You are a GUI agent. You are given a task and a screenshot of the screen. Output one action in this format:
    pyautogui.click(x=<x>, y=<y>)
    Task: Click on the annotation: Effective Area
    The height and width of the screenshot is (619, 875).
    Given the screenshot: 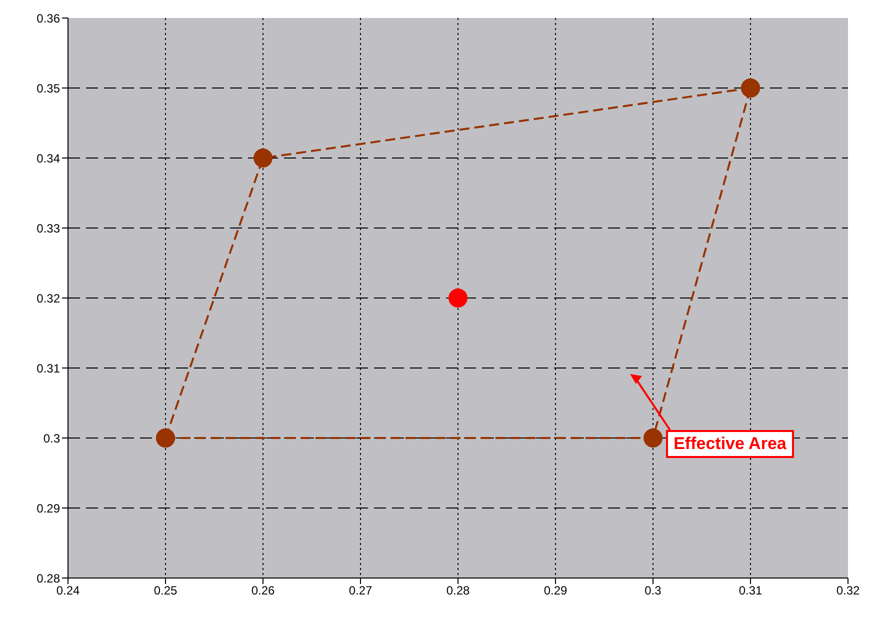 What is the action you would take?
    pyautogui.click(x=730, y=444)
    